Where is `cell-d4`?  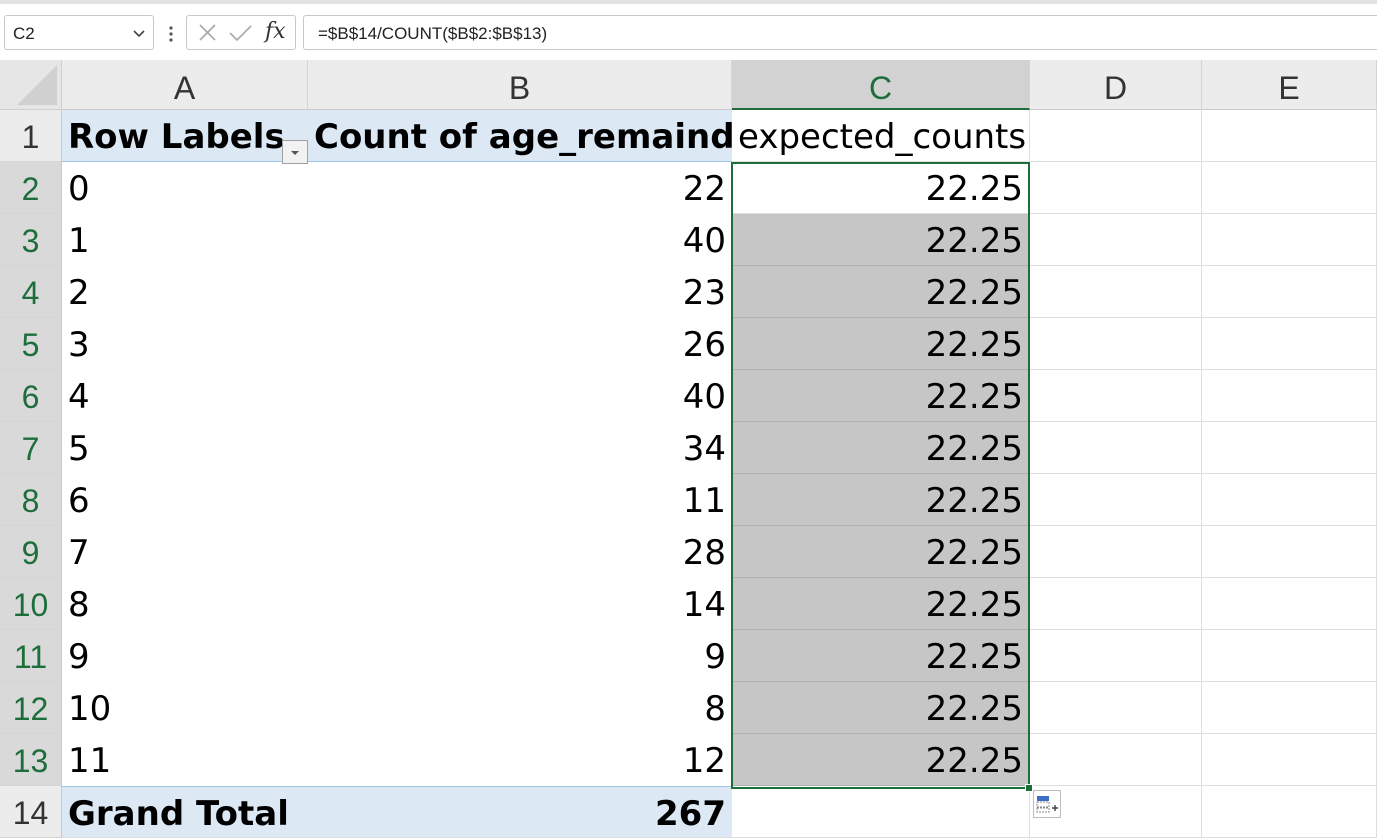
cell-d4 is located at coordinates (1116, 292).